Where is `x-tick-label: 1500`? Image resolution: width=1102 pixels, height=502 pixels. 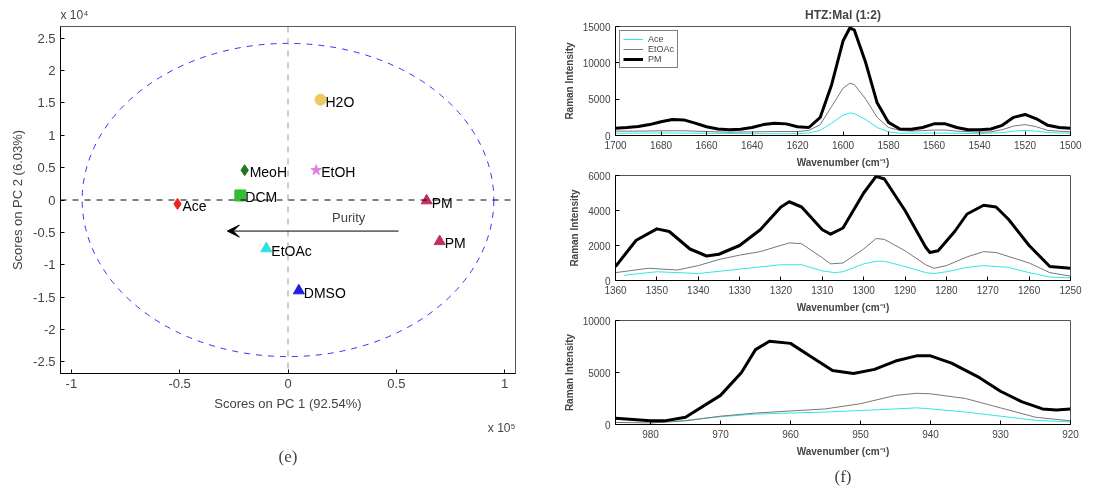 x-tick-label: 1500 is located at coordinates (1071, 145).